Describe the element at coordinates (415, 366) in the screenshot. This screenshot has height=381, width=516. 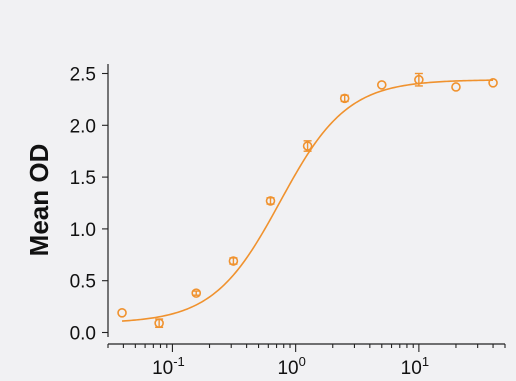
I see `x-tick-label: 10¹` at that location.